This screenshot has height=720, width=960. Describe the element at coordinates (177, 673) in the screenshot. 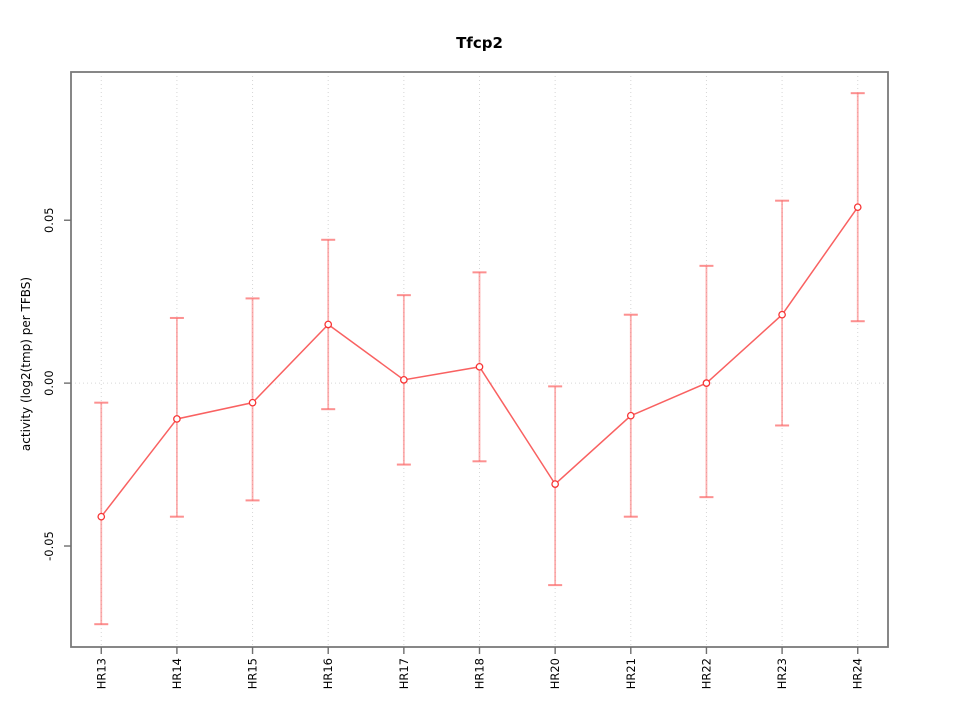

I see `x-tick-label: HR14` at that location.